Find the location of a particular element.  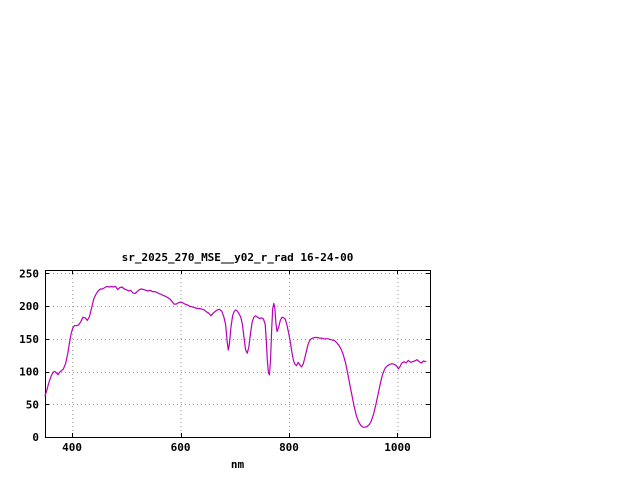

chart-title: sr_2025_270_MSE__y02_r_rad 16-24-00 is located at coordinates (237, 257).